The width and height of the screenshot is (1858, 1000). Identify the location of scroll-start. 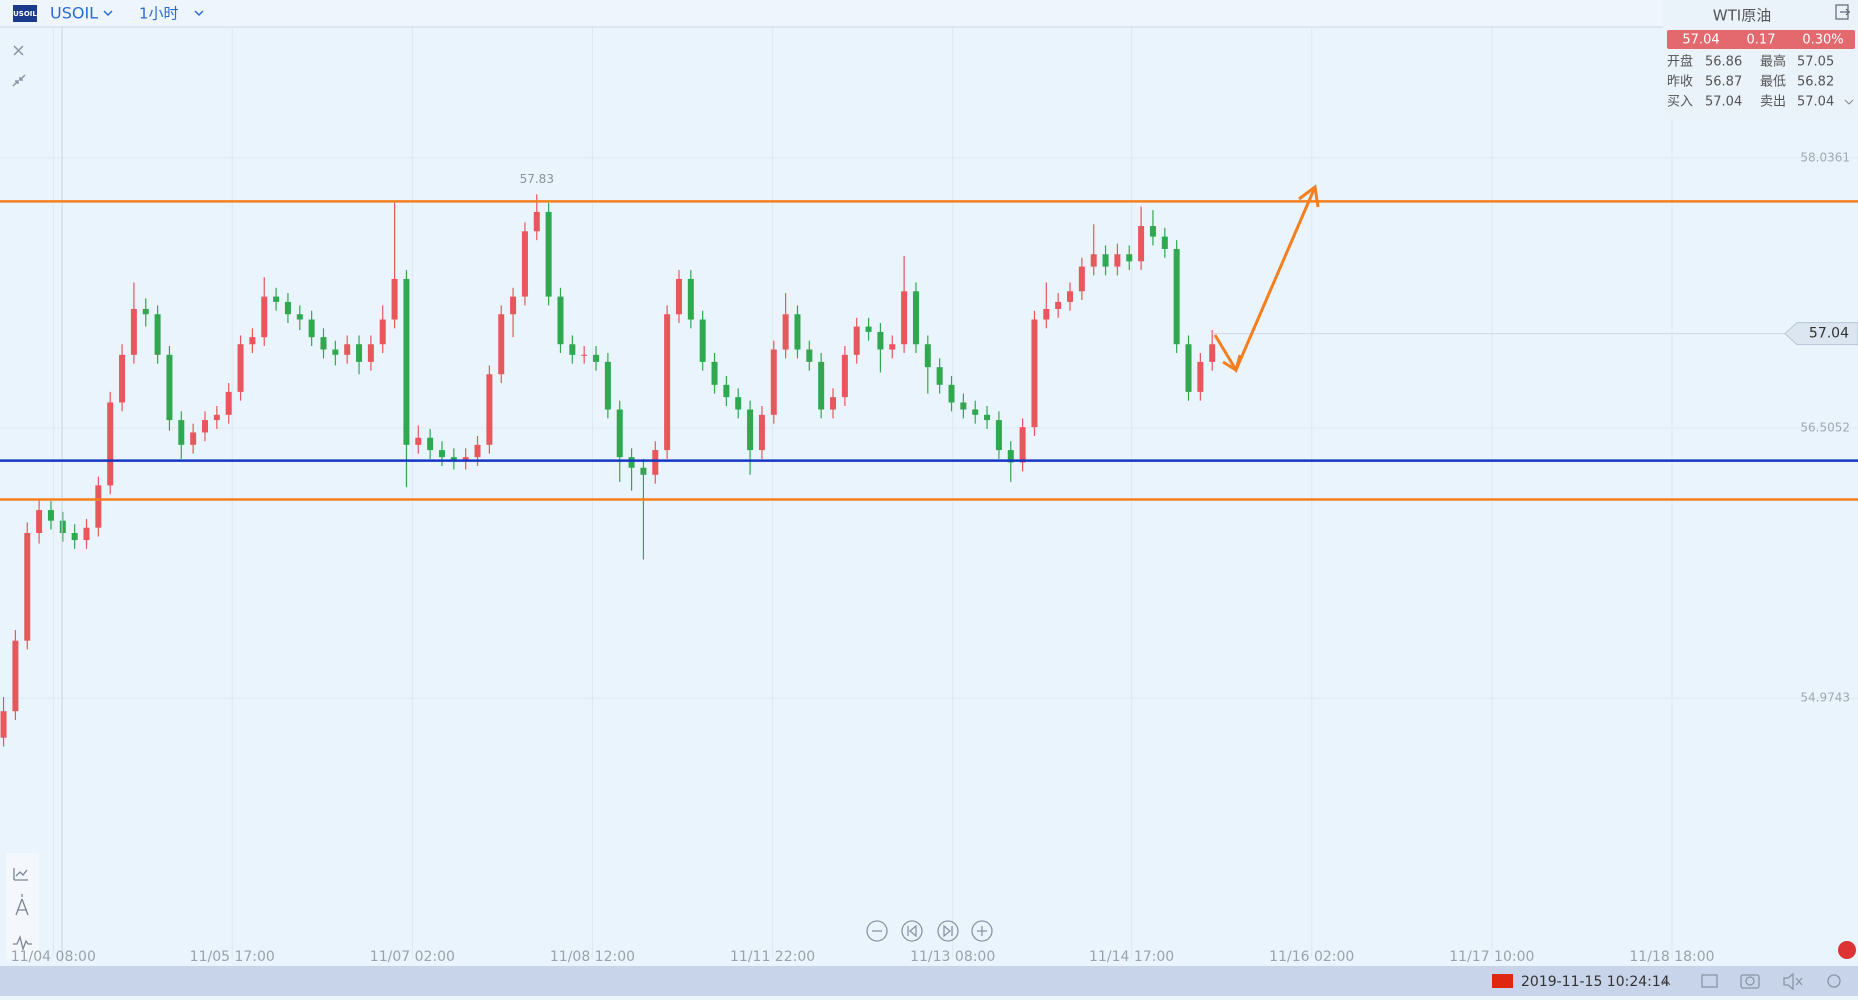
(912, 931).